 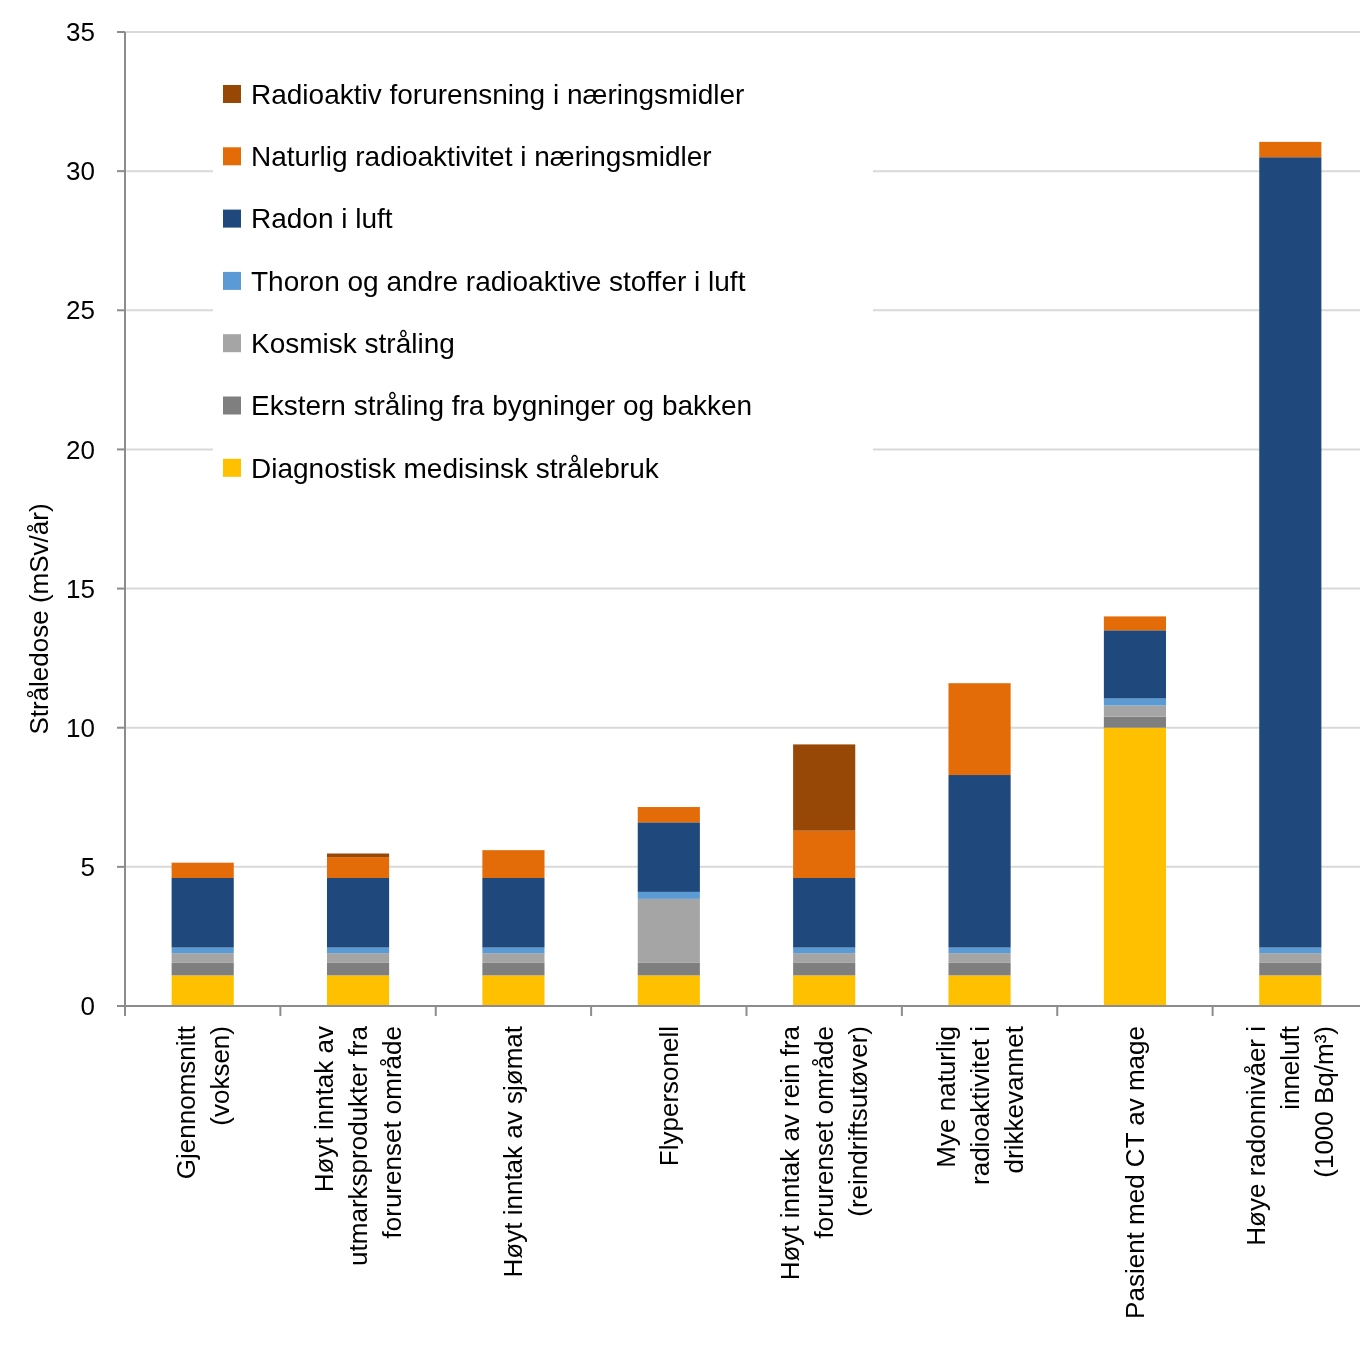 What do you see at coordinates (1290, 1135) in the screenshot?
I see `x-tick-label: Høye radonnivåer i inneluft (1000 Bq/m³)` at bounding box center [1290, 1135].